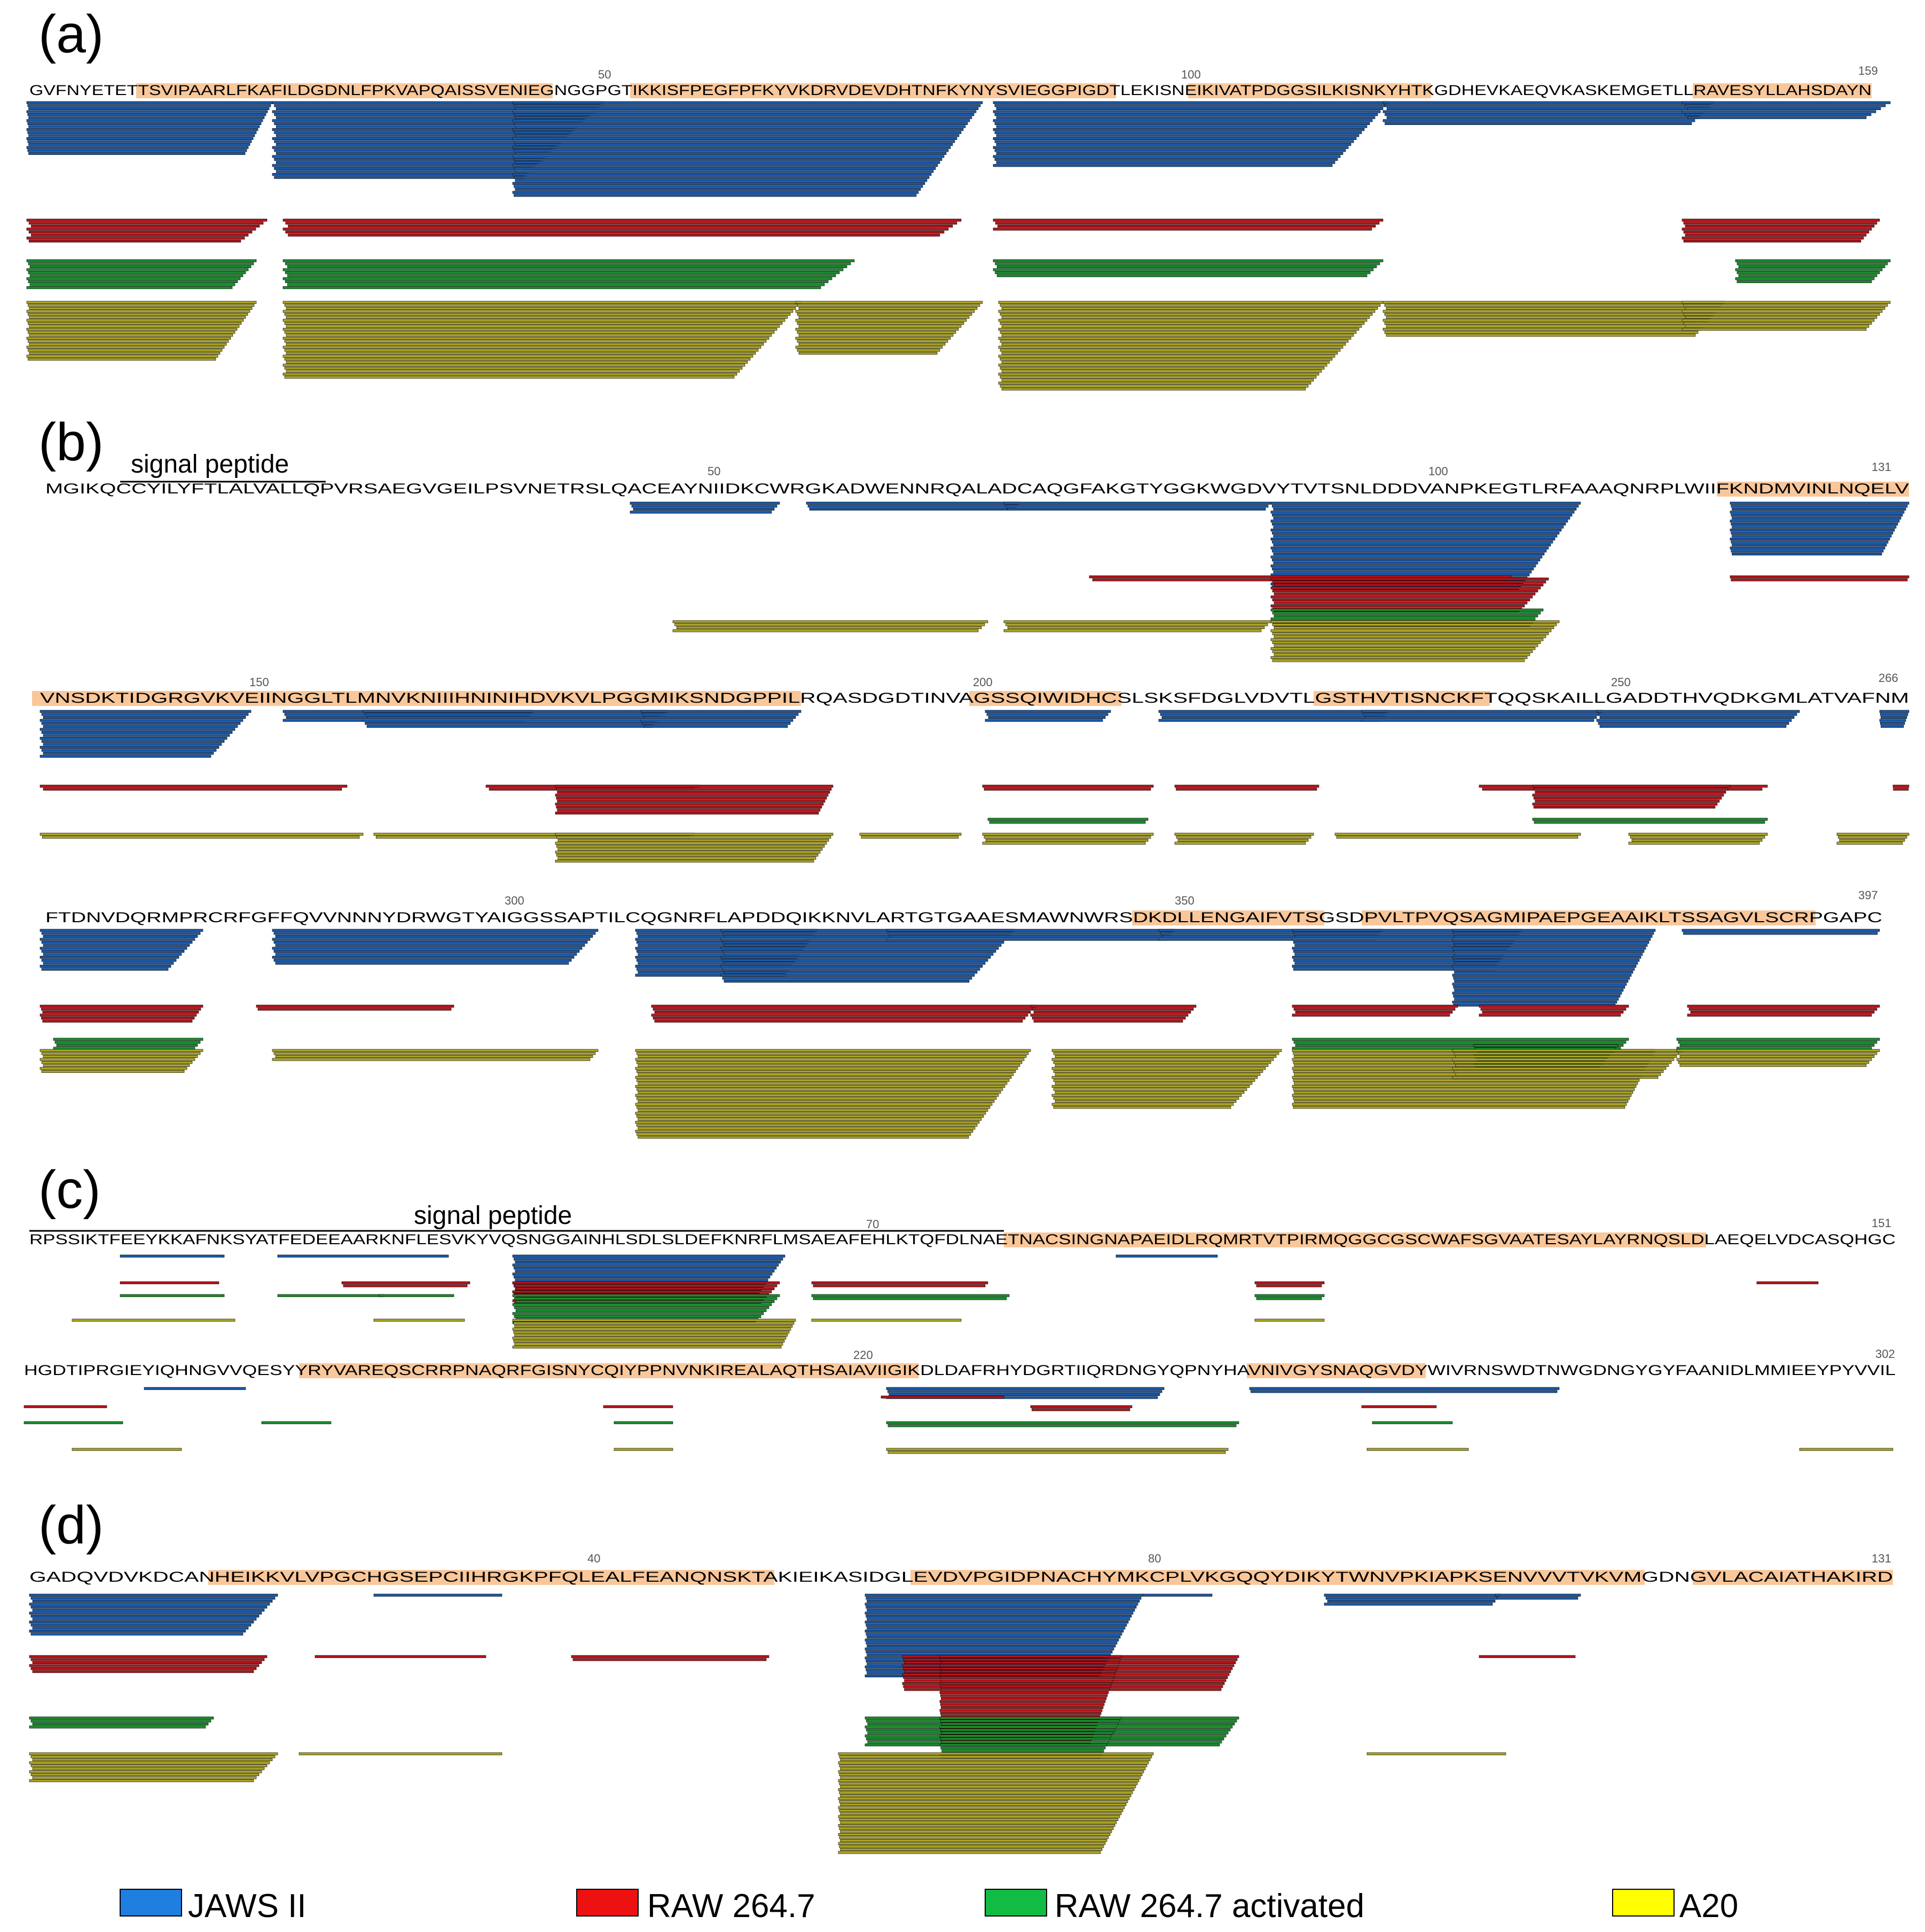 The image size is (1925, 1932). I want to click on position-number: 300, so click(514, 900).